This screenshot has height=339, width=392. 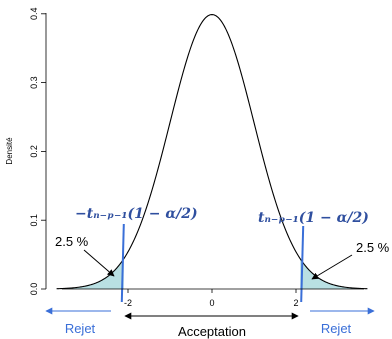 I want to click on y-axis-label: Densité, so click(x=9, y=151).